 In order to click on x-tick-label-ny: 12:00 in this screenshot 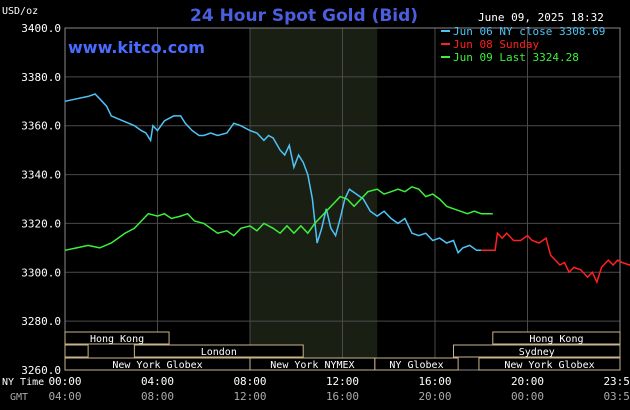, I will do `click(342, 381)`.